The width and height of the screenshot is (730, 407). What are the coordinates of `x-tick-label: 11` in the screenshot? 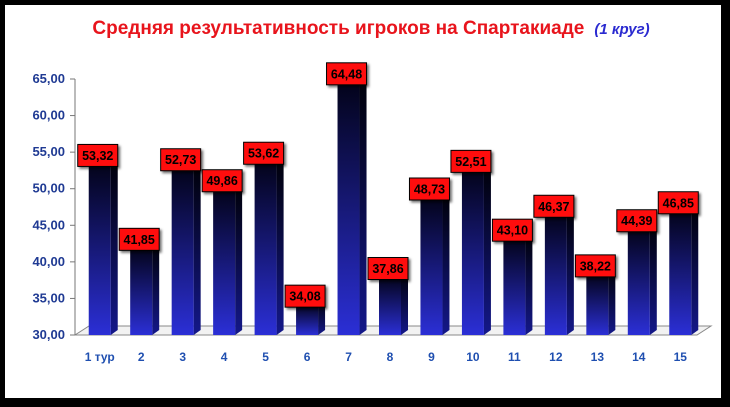 It's located at (514, 357).